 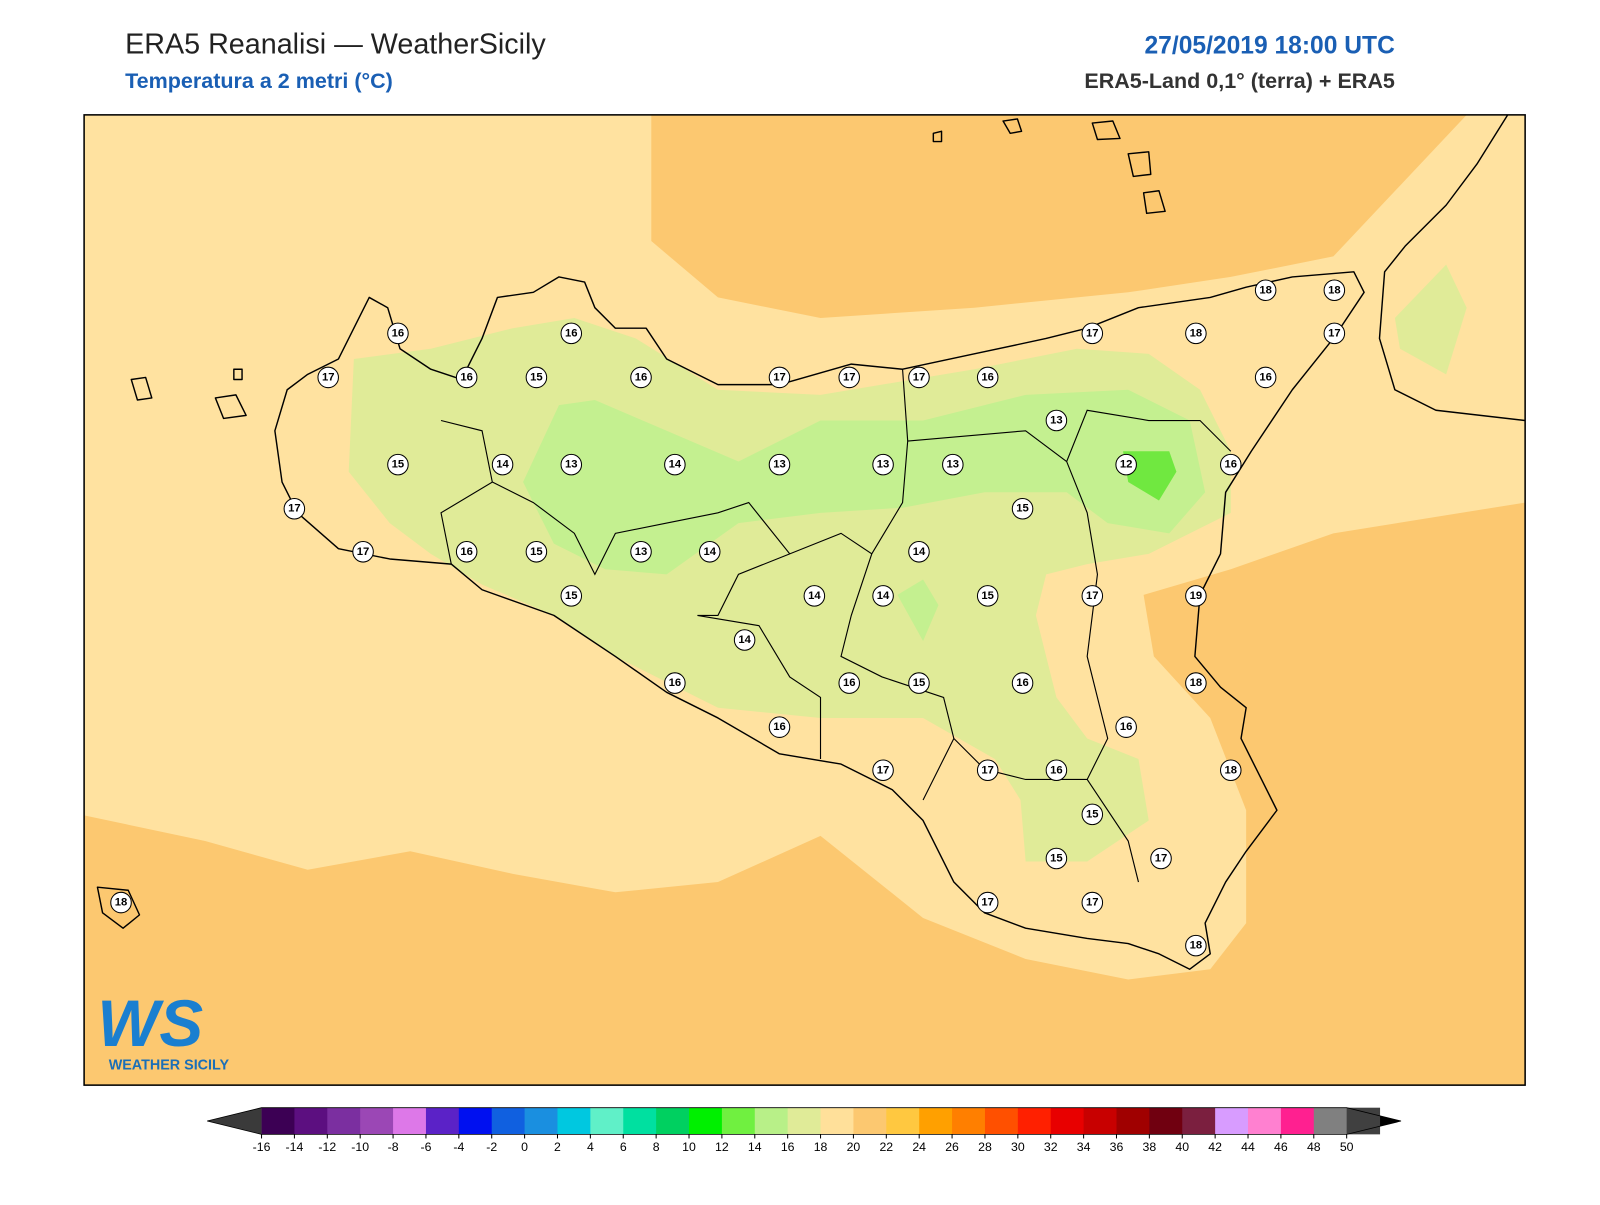 What do you see at coordinates (1150, 1147) in the screenshot?
I see `colorbar-tick-label: 38` at bounding box center [1150, 1147].